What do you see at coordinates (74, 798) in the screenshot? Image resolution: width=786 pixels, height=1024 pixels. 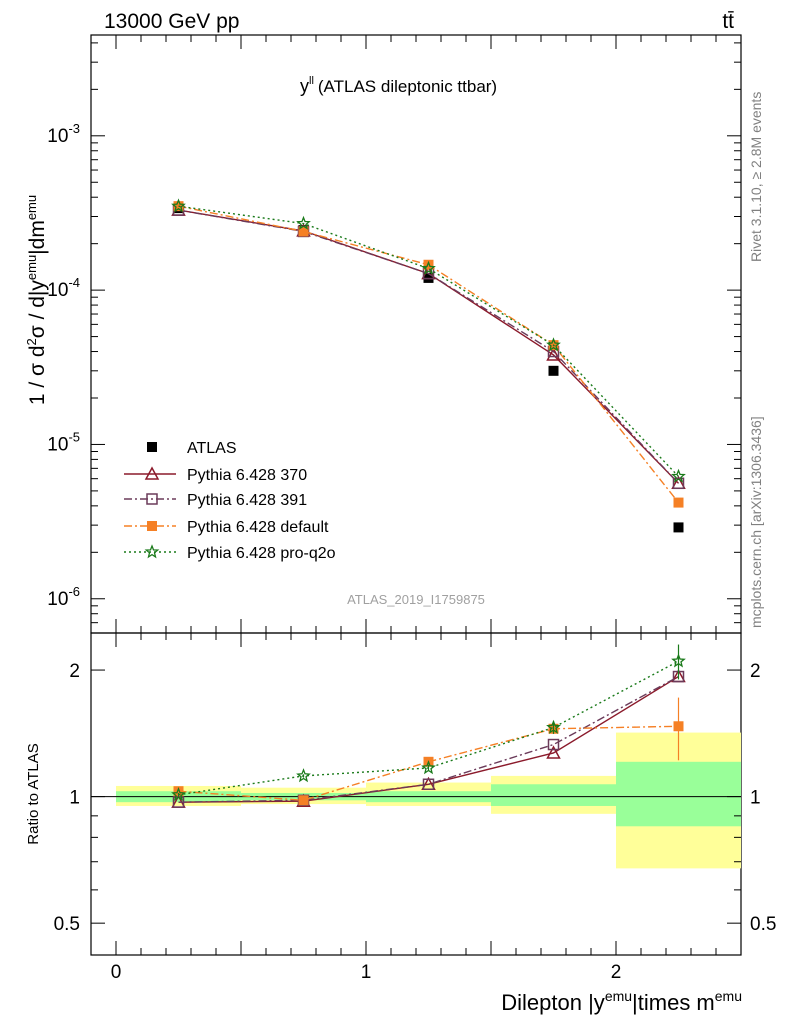 I see `ratio-y-tick-label: 1` at bounding box center [74, 798].